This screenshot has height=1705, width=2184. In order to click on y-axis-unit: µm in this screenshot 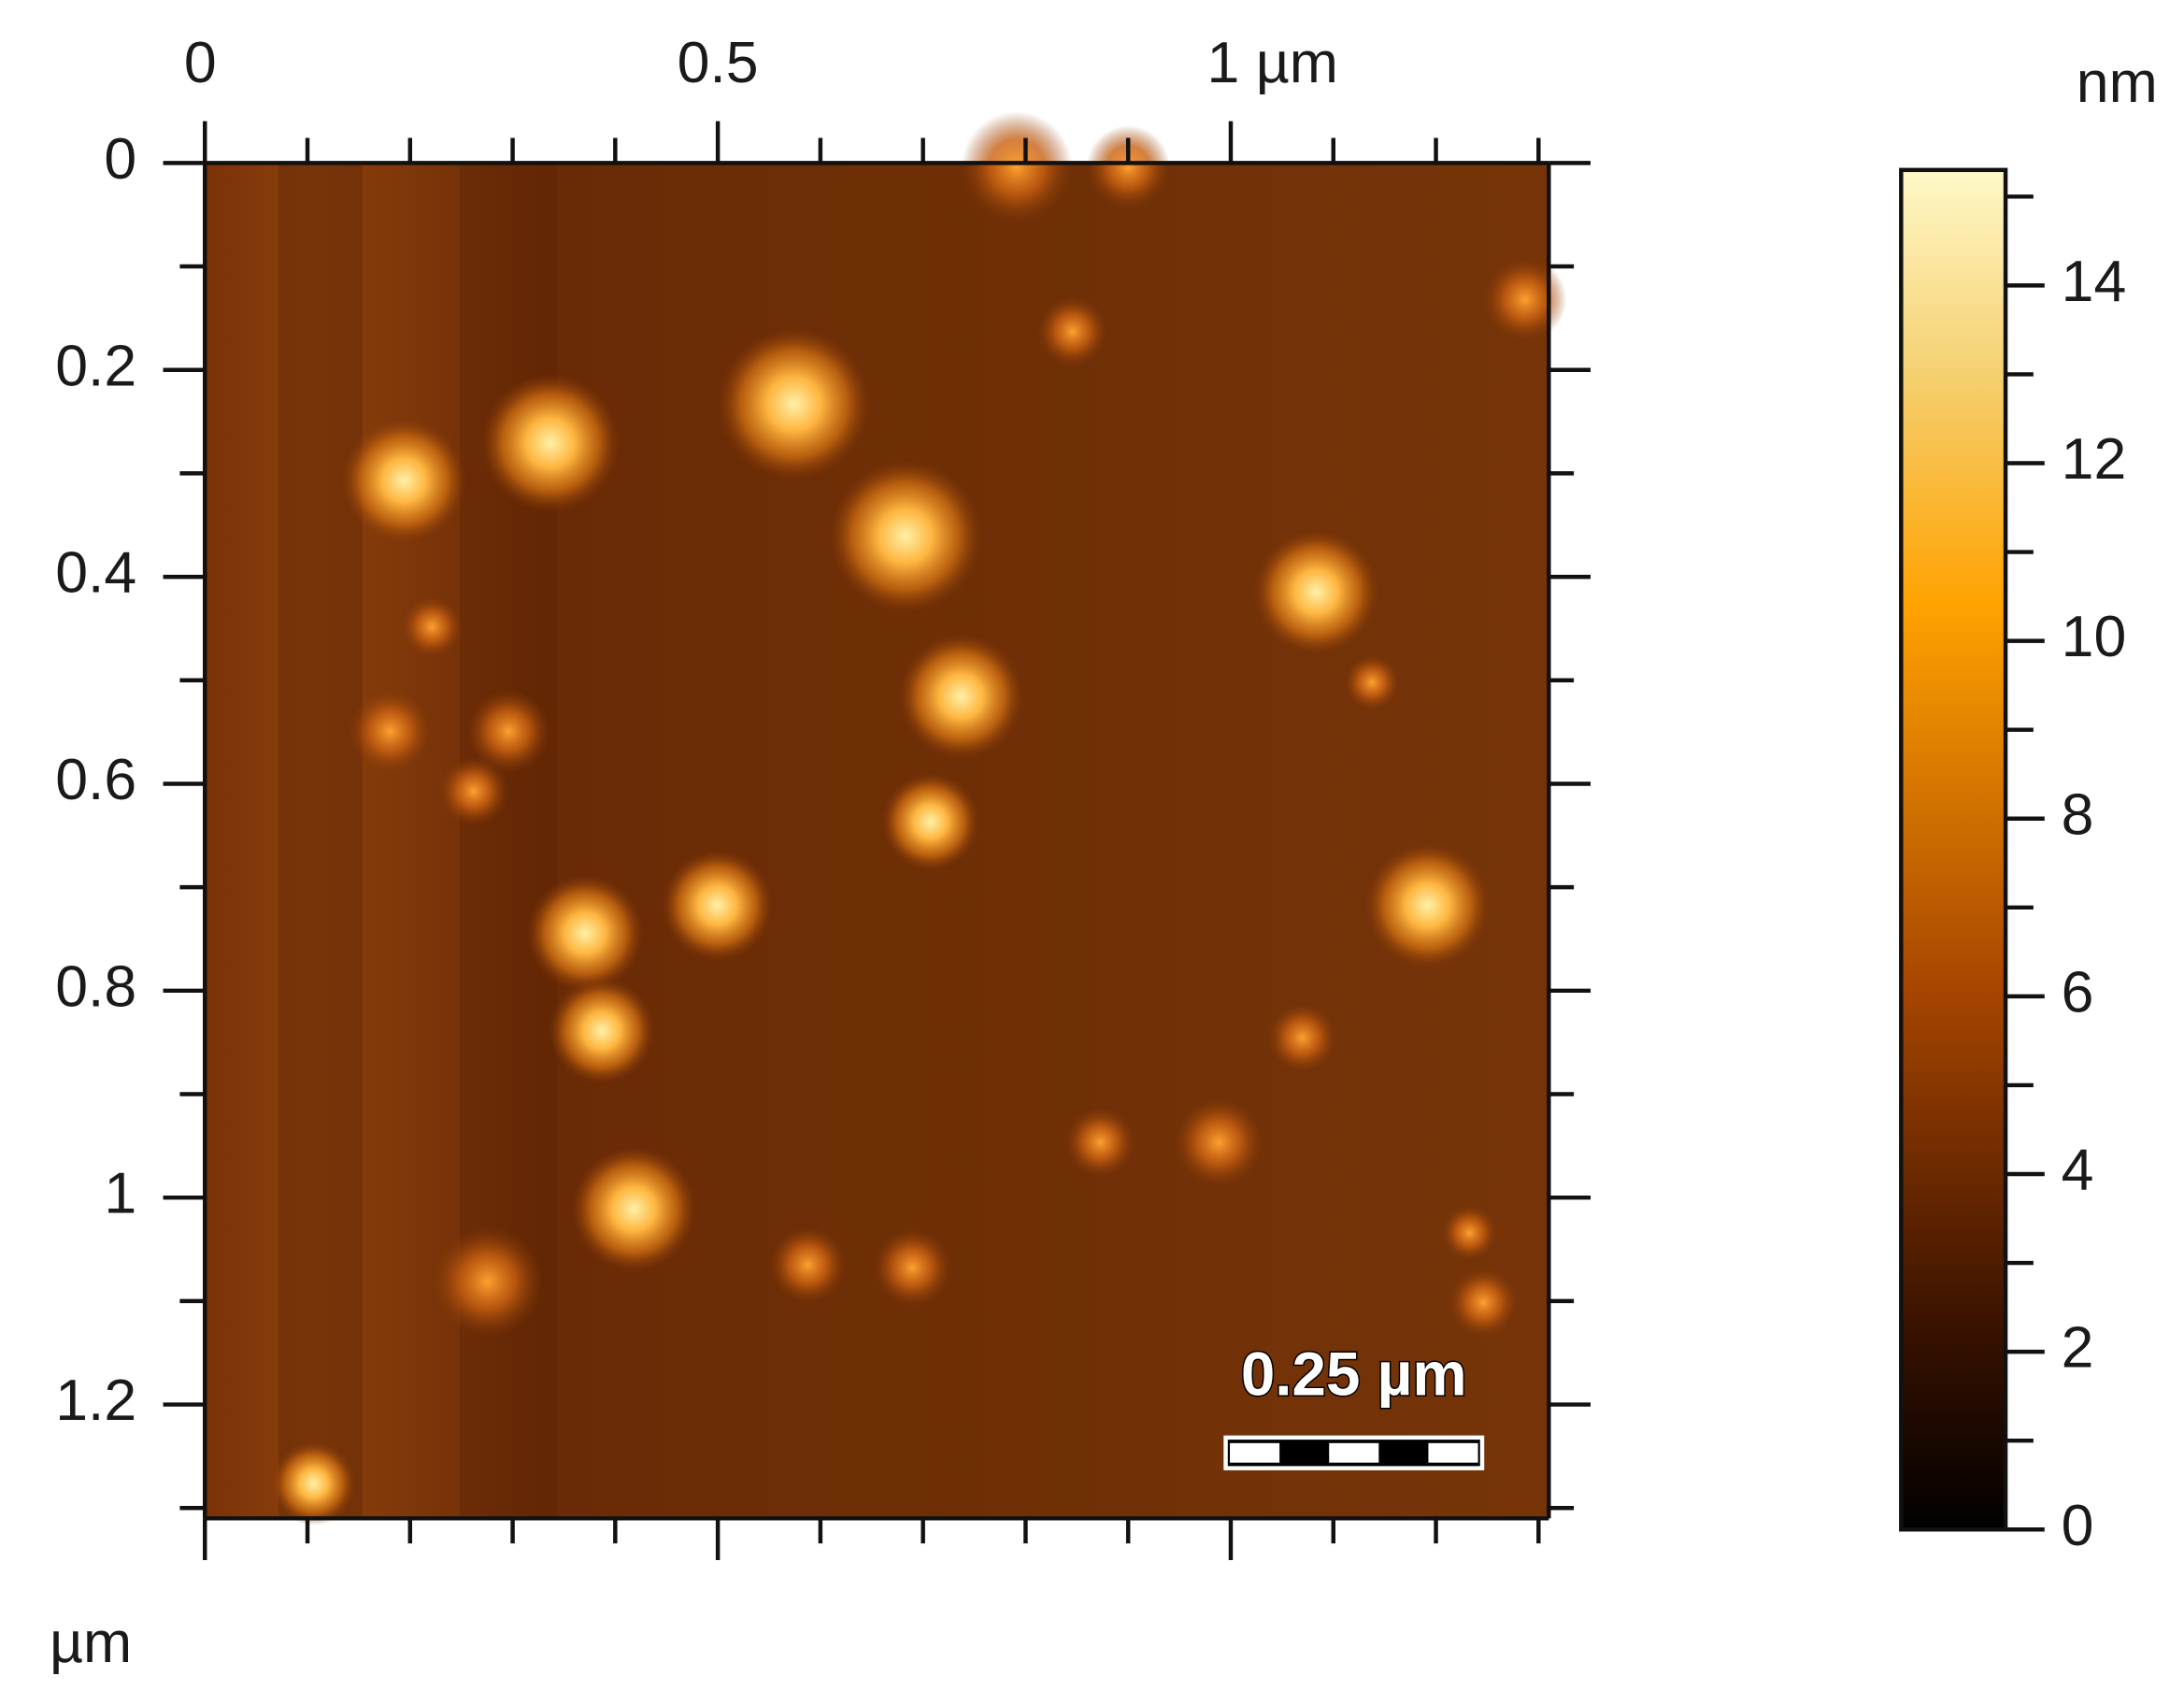, I will do `click(91, 1643)`.